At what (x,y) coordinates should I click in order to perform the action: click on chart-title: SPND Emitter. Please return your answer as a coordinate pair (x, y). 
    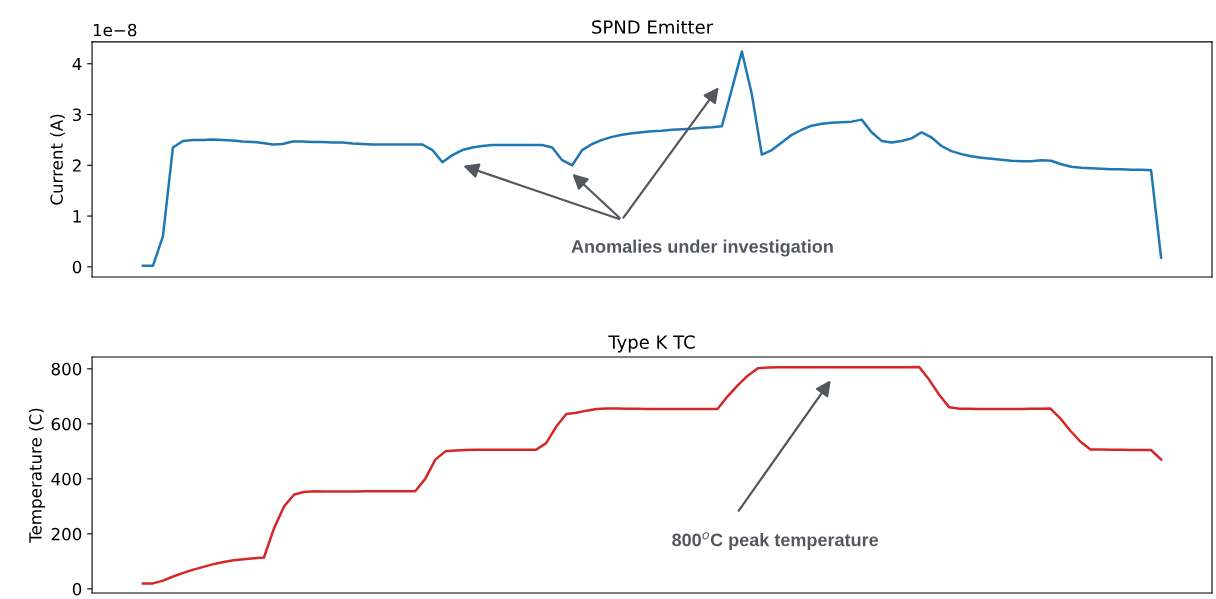
    Looking at the image, I should click on (653, 26).